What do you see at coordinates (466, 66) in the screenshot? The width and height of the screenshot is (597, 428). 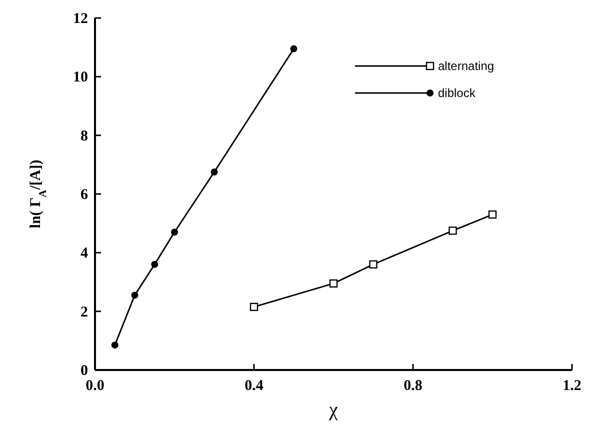 I see `legend-label: alternating` at bounding box center [466, 66].